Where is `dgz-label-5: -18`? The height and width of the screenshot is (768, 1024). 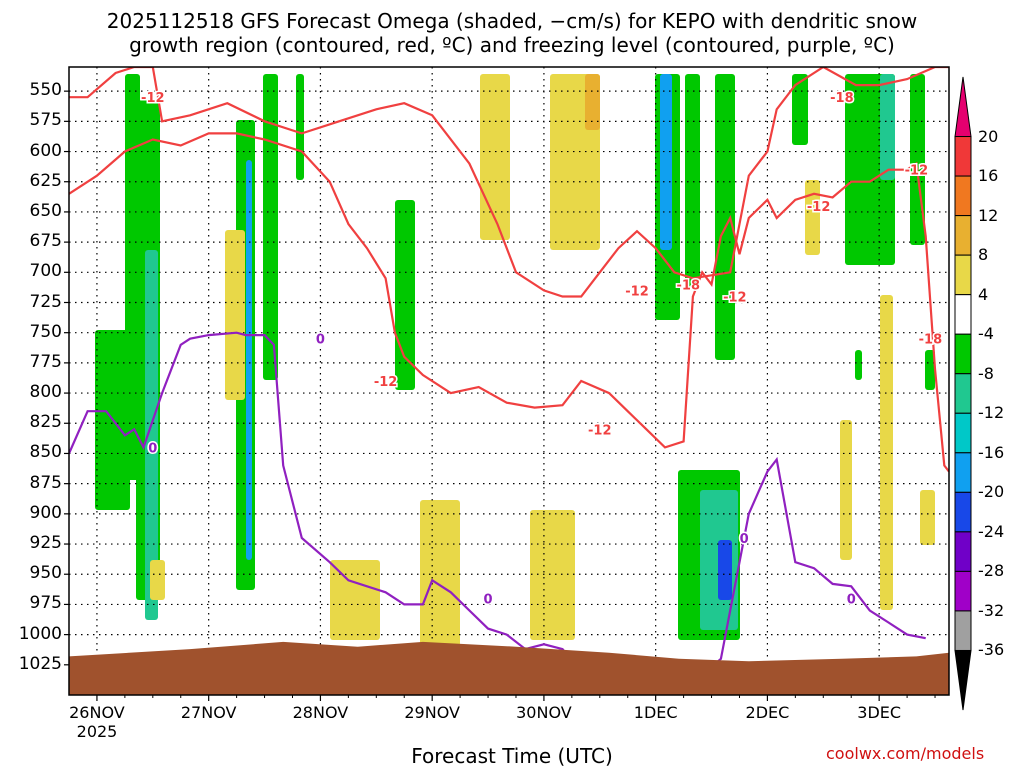 dgz-label-5: -18 is located at coordinates (689, 285).